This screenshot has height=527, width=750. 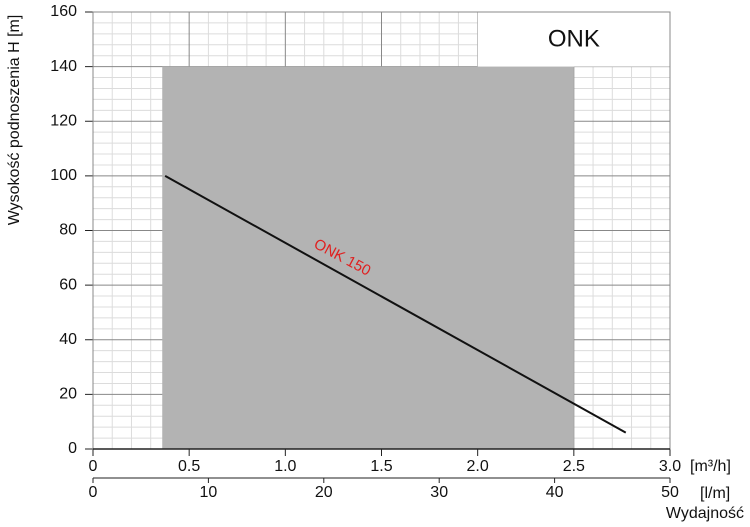 What do you see at coordinates (93, 466) in the screenshot?
I see `x-tick-label: 0` at bounding box center [93, 466].